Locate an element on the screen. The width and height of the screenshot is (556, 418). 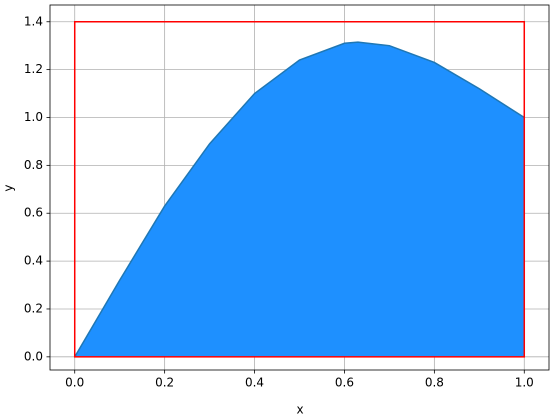
x-tick-label: 0.8 is located at coordinates (434, 383).